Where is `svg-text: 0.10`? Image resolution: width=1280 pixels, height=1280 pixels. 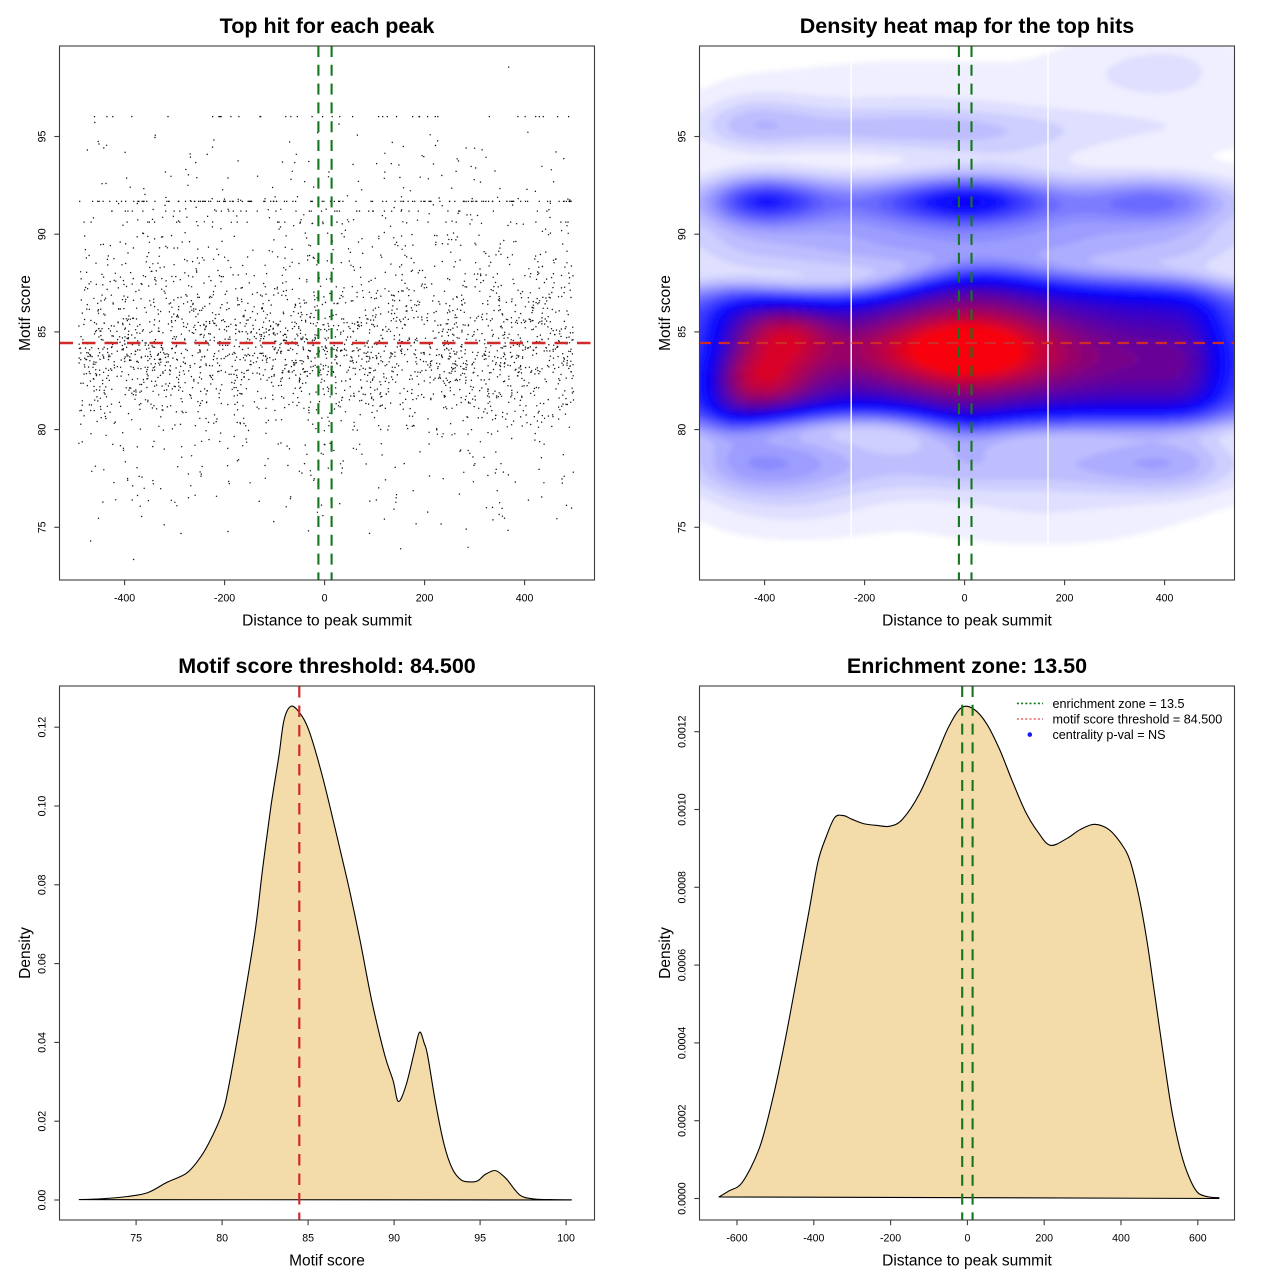
svg-text: 0.10 is located at coordinates (43, 806).